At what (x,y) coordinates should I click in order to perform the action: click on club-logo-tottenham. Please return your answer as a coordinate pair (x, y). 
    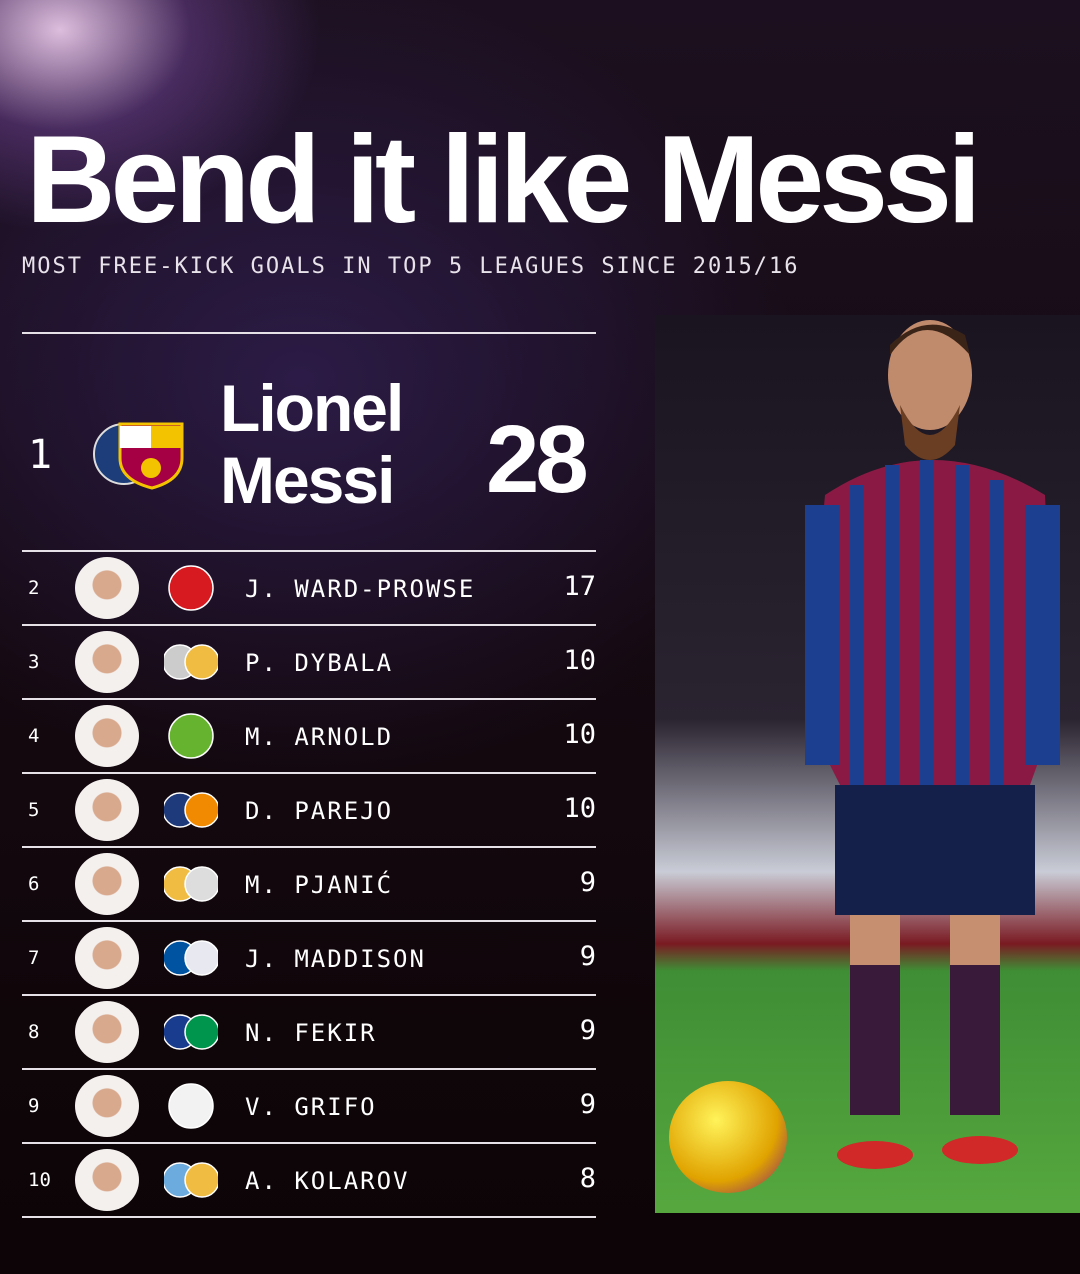
    Looking at the image, I should click on (201, 958).